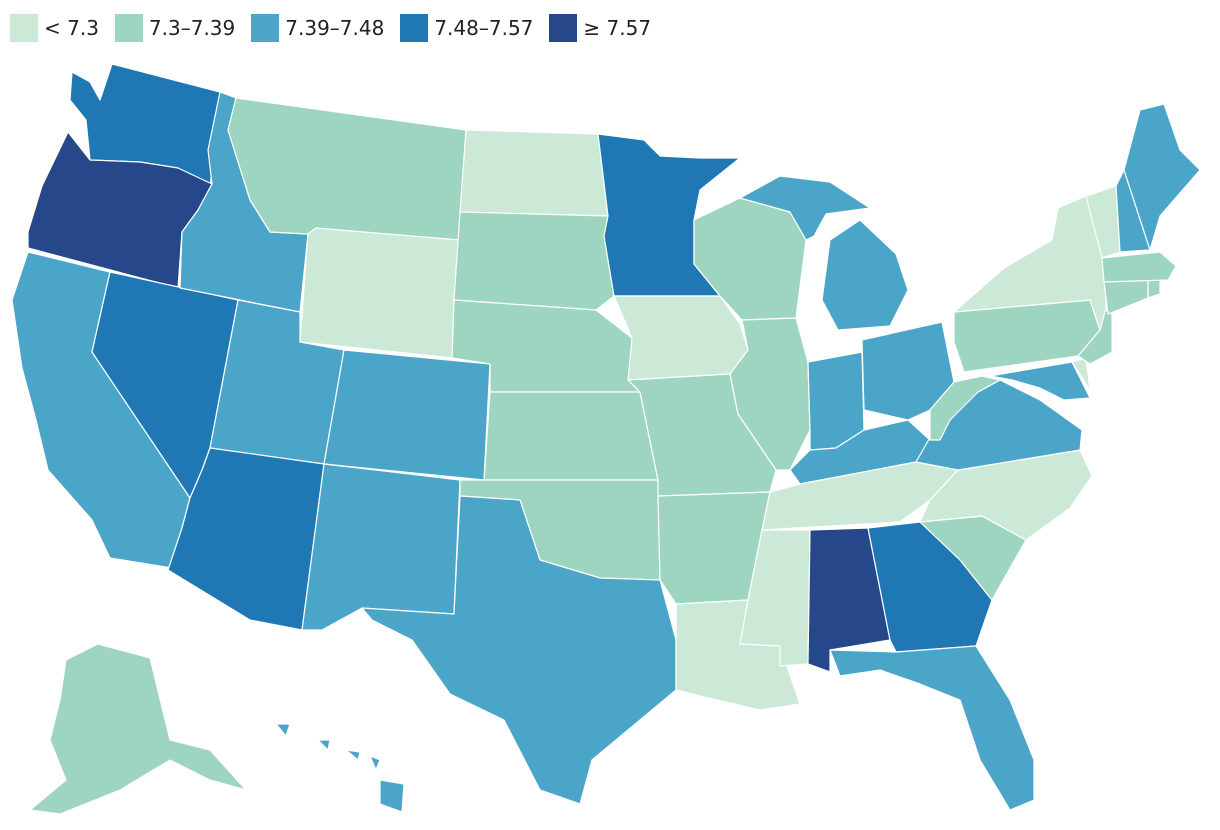 The image size is (1220, 830). Describe the element at coordinates (534, 261) in the screenshot. I see `state-sd` at that location.